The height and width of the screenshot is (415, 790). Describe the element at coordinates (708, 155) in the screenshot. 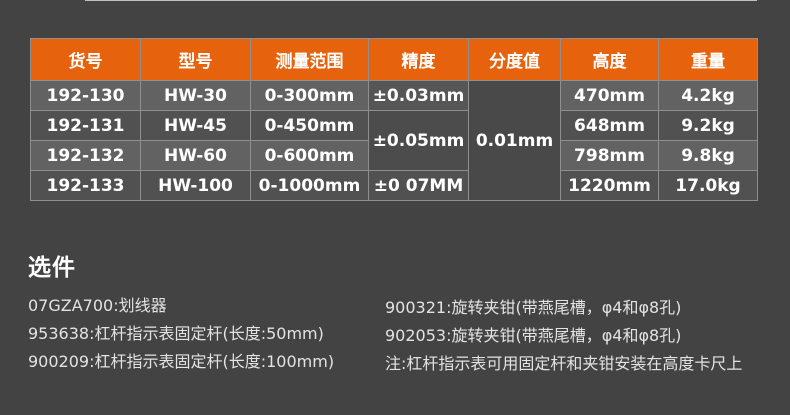

I see `spec-cell: 9.8kg` at that location.